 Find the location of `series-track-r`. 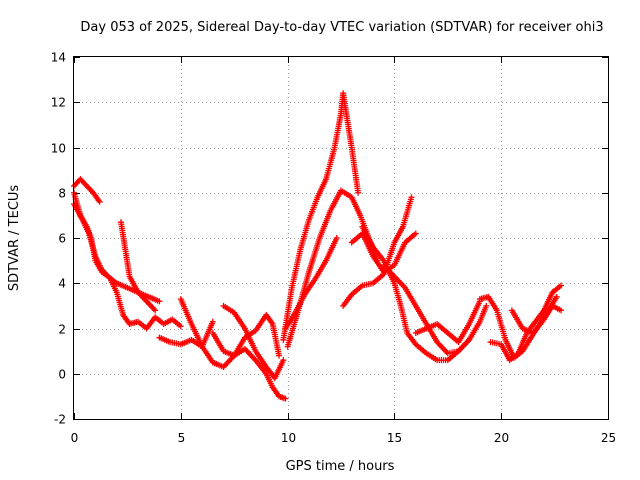

series-track-r is located at coordinates (526, 323).